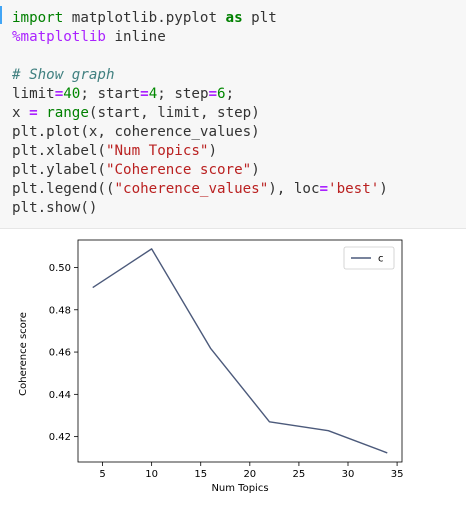 This screenshot has height=509, width=466. I want to click on code-token: ; step, so click(182, 94).